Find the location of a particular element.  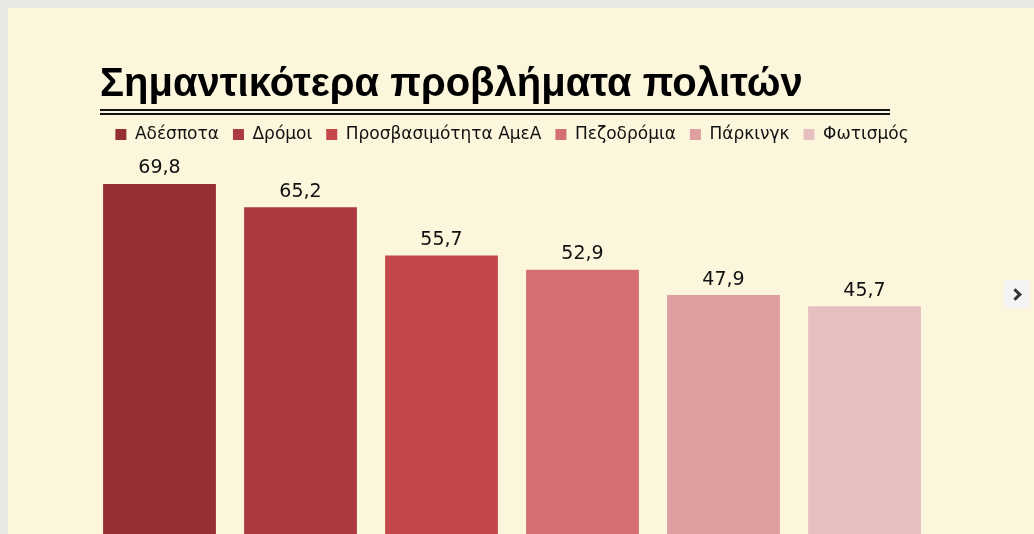

legend-label: Πάρκινγκ is located at coordinates (749, 132).